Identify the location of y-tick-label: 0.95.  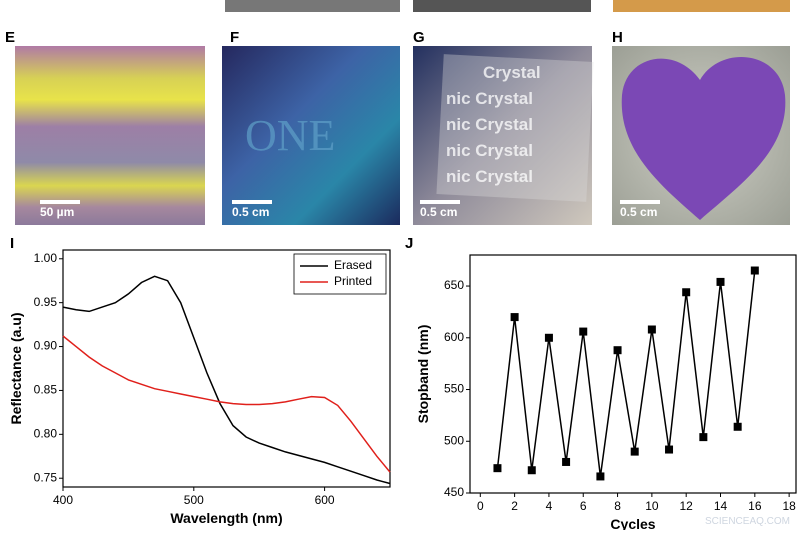
(46, 302).